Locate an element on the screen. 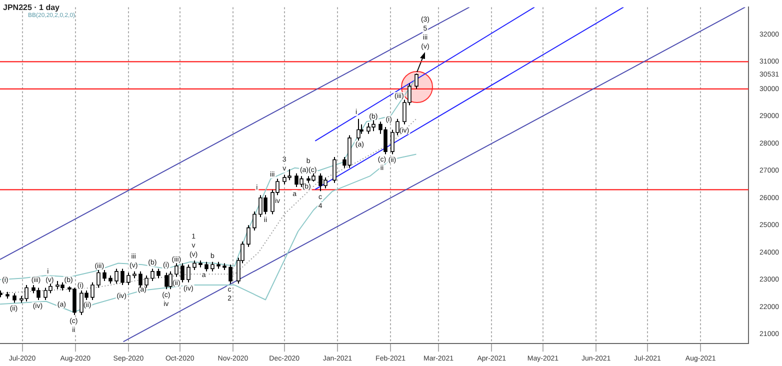 This screenshot has width=782, height=366. chart-title: JPN225 · 1 day is located at coordinates (31, 7).